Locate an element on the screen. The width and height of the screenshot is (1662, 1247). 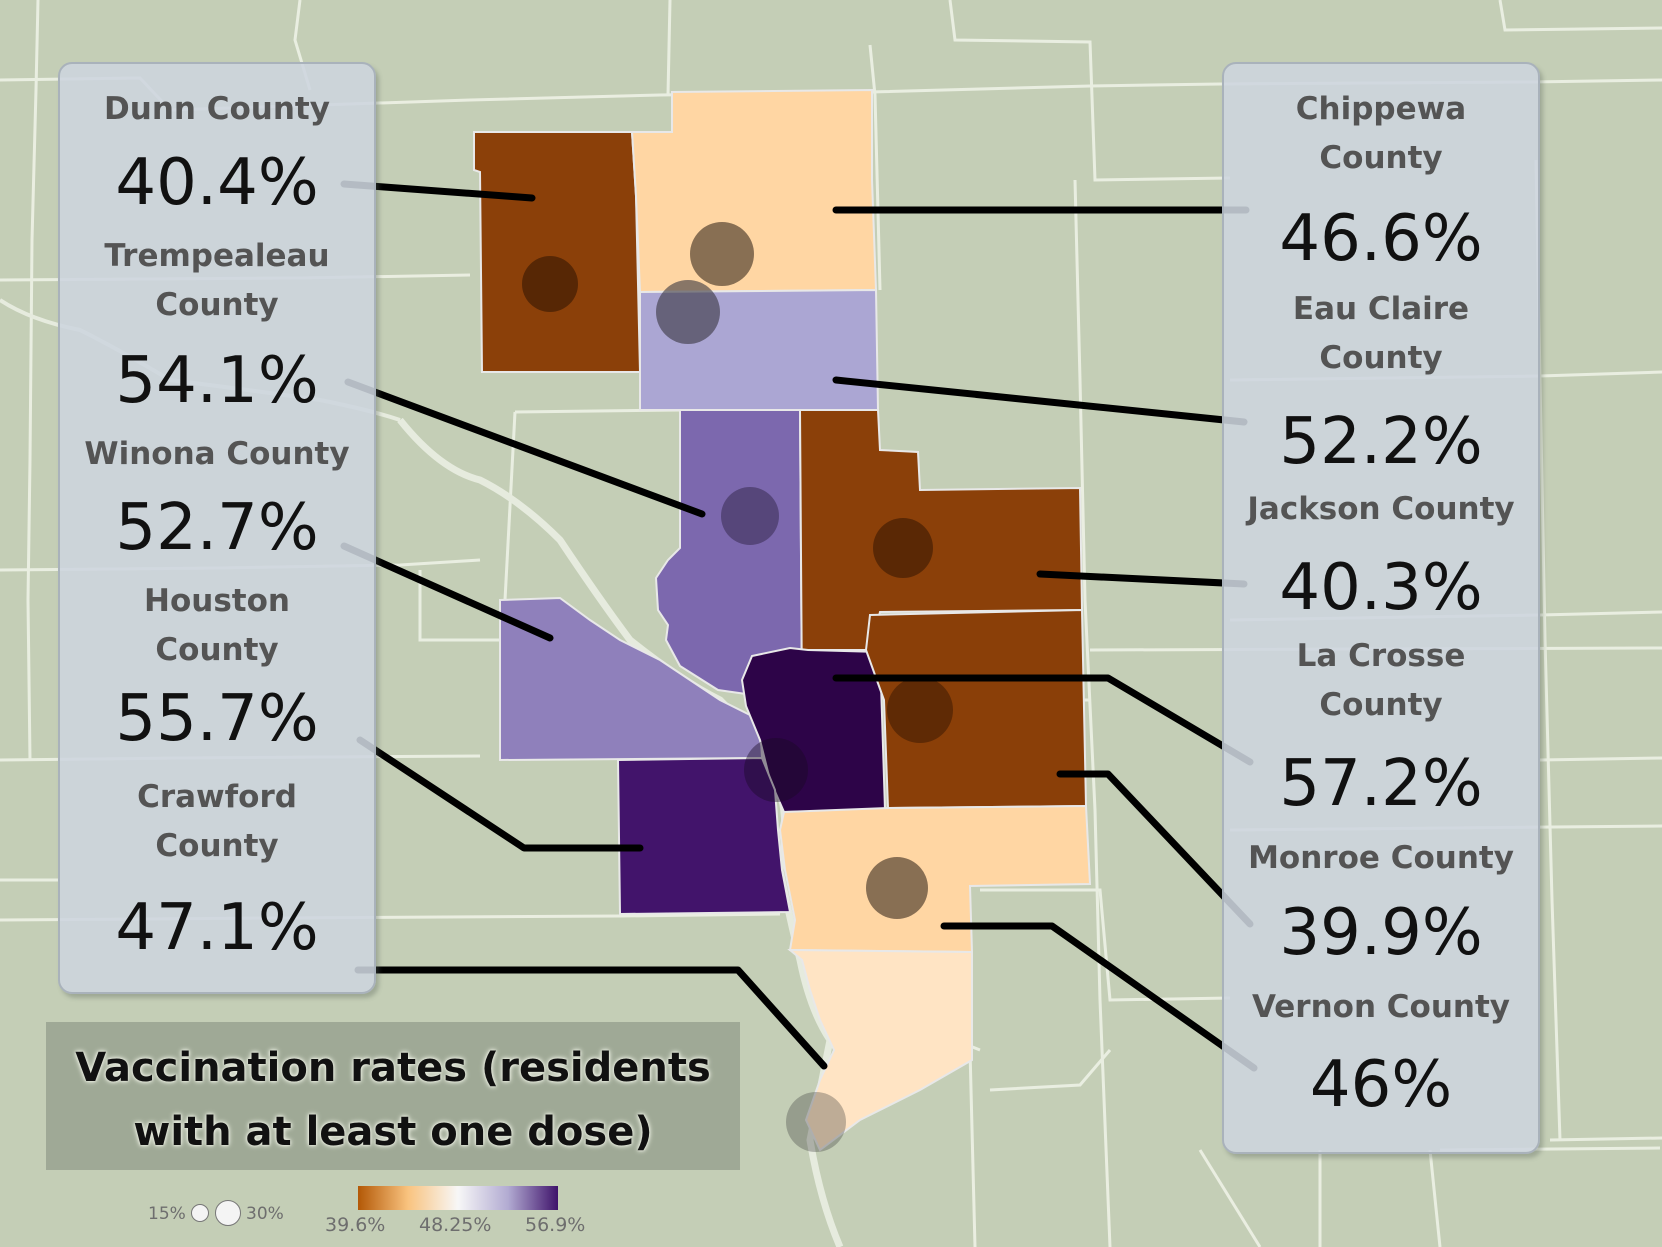
county-value-trempealeau: 54.1% is located at coordinates (217, 381).